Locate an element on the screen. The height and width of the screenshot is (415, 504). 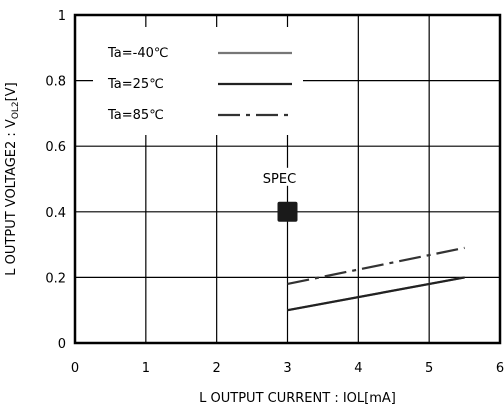
spec-label-background is located at coordinates (271, 176).